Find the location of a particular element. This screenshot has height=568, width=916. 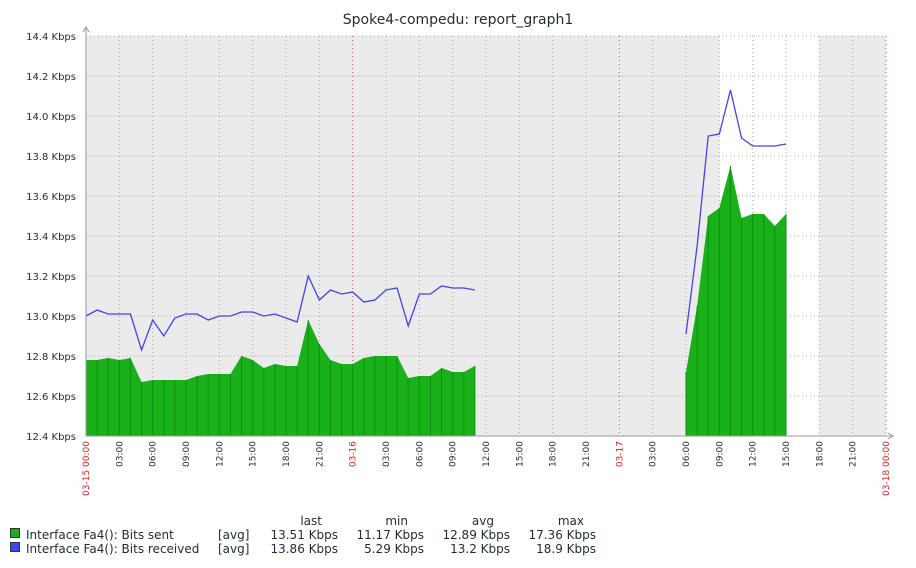

y-tick-label: 12.6 Kbps is located at coordinates (51, 397).